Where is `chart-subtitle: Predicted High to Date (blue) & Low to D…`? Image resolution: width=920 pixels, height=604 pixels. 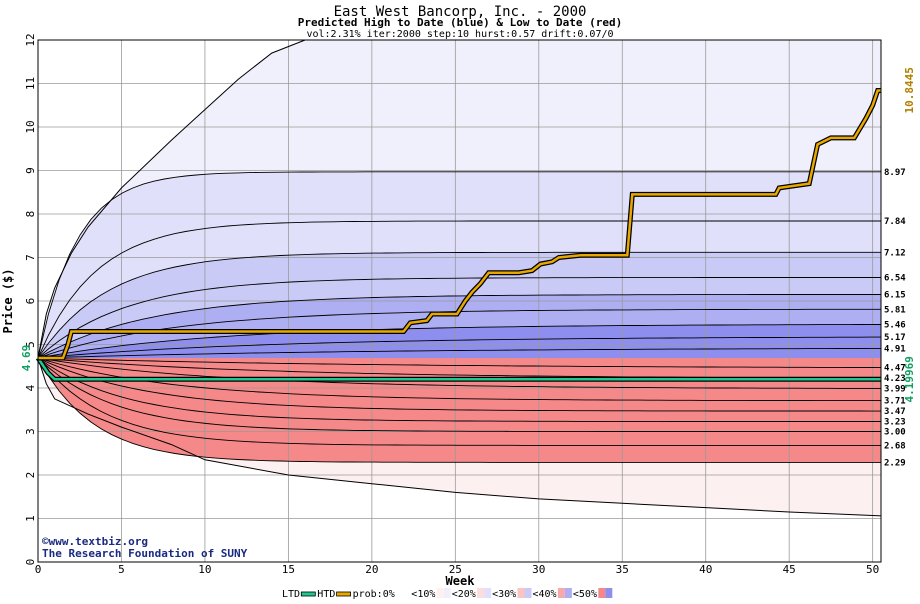 chart-subtitle: Predicted High to Date (blue) & Low to D… is located at coordinates (460, 22).